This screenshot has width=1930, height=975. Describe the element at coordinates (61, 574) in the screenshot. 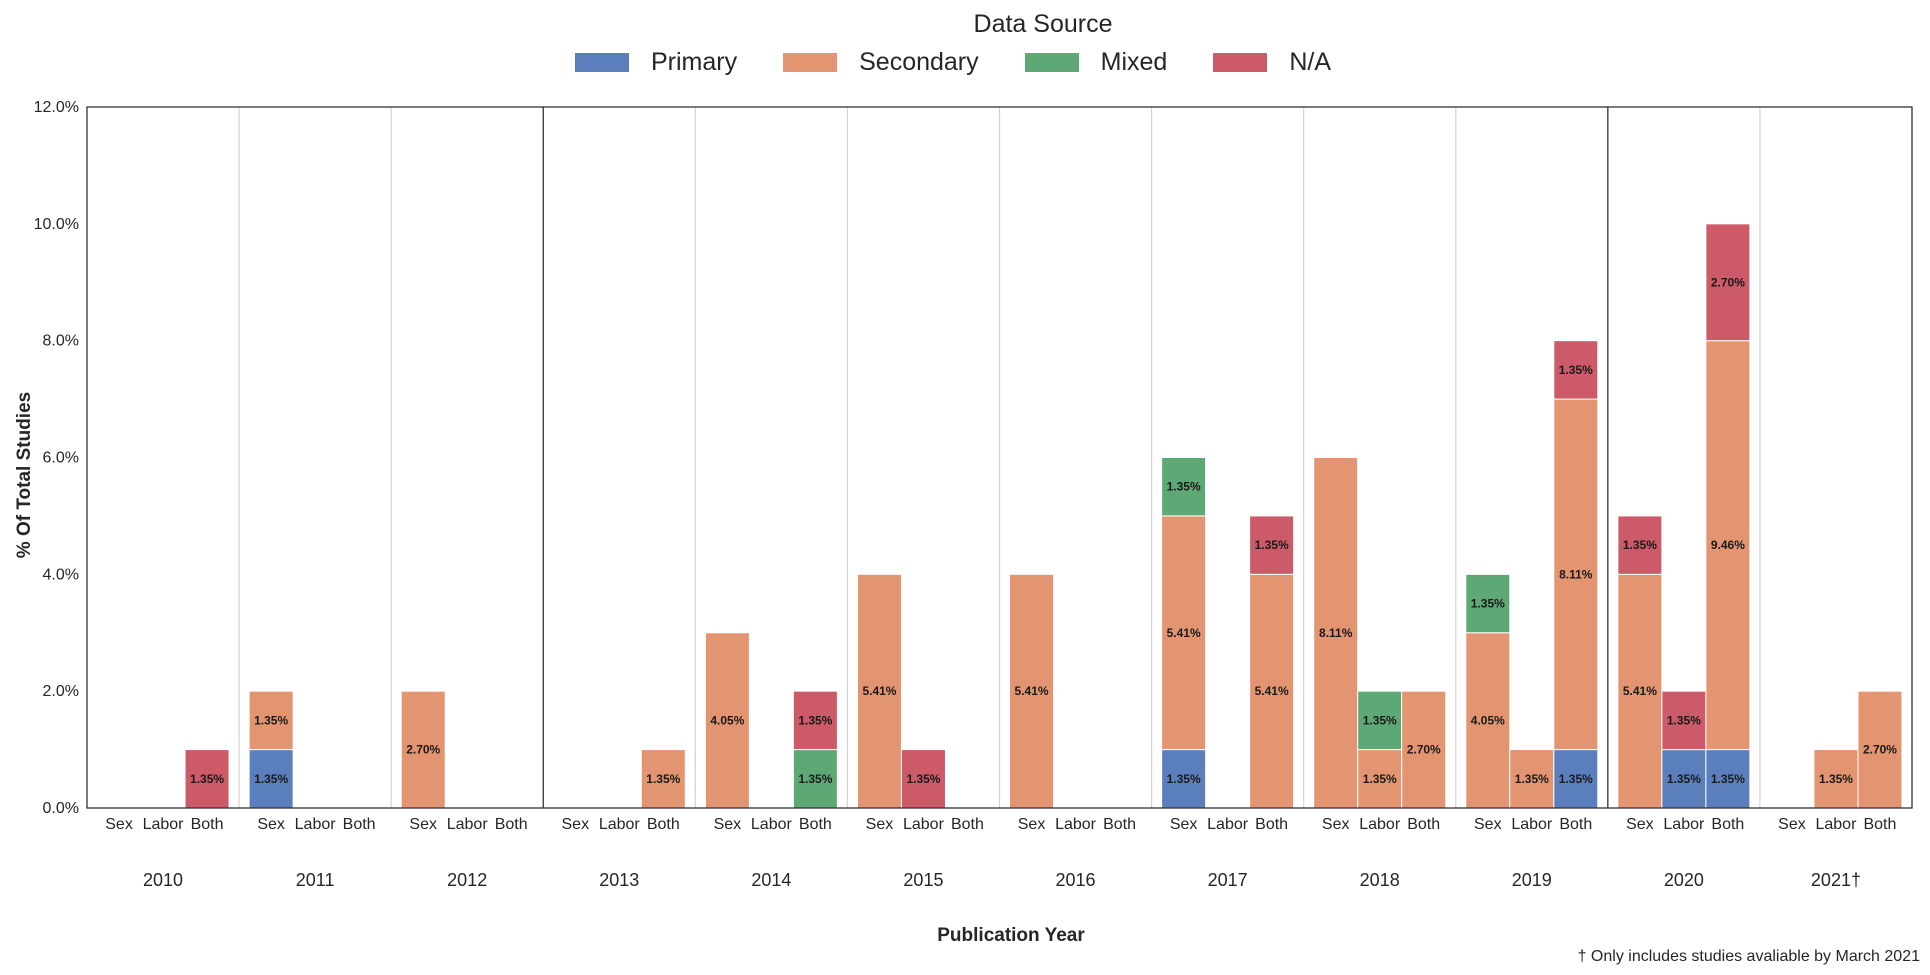

I see `y-tick-label: 4.0%` at that location.